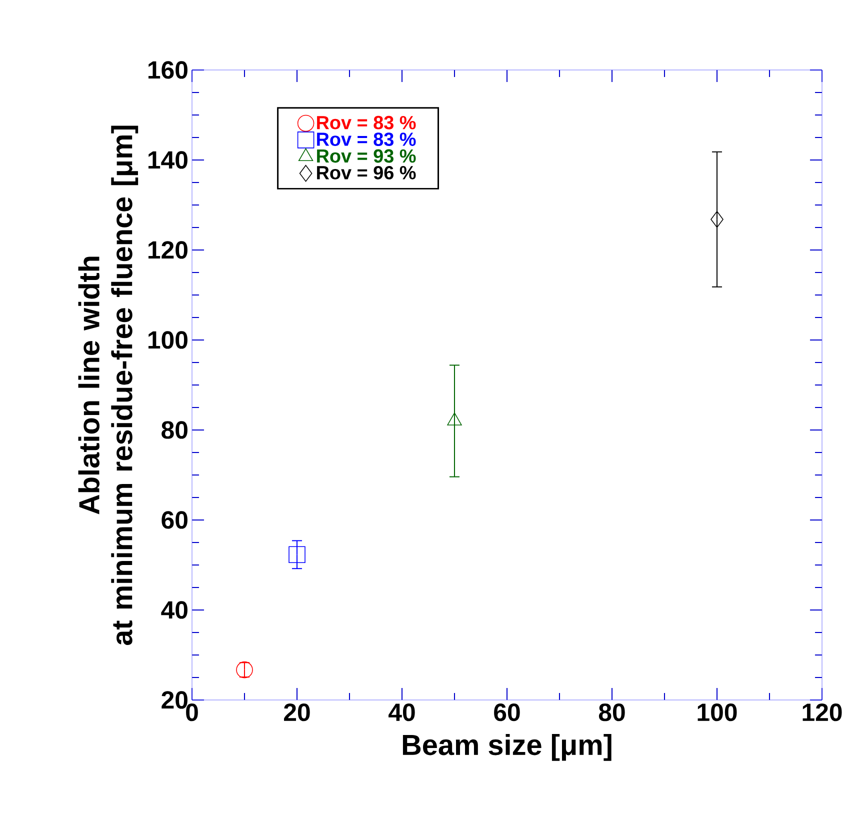 Image resolution: width=860 pixels, height=814 pixels. What do you see at coordinates (175, 430) in the screenshot?
I see `y-tick-label: 80` at bounding box center [175, 430].